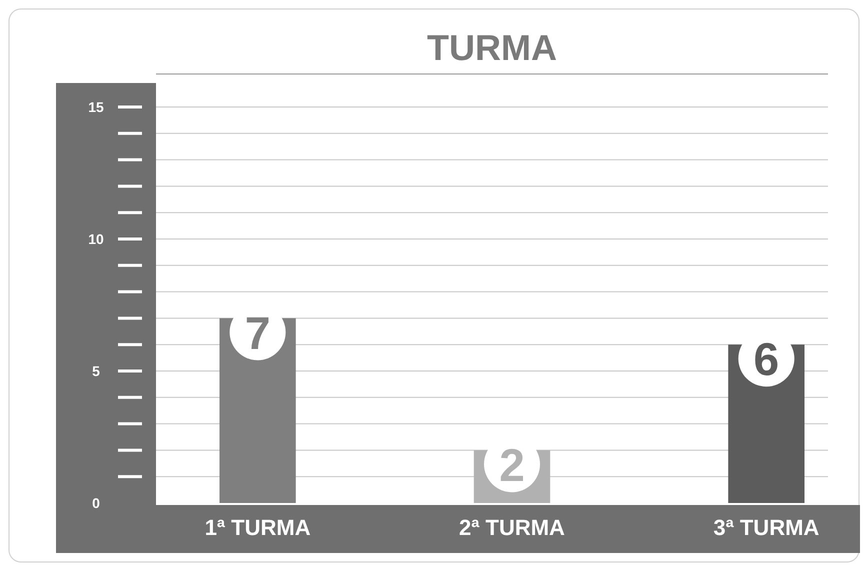 This screenshot has width=868, height=571. I want to click on y-tick-label: 10, so click(96, 238).